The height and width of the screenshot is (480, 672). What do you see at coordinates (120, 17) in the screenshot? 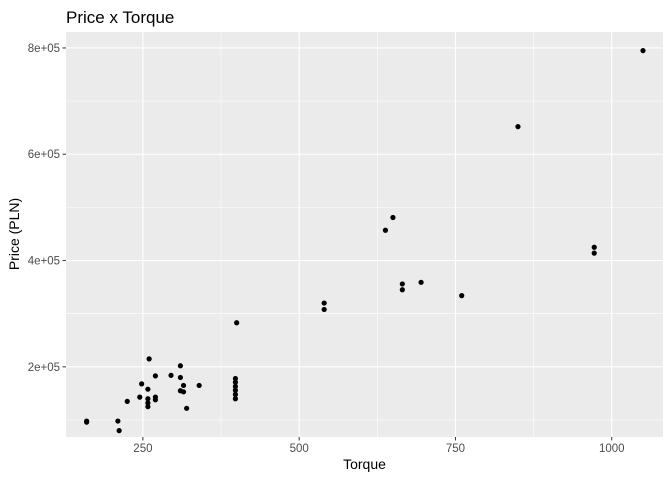
I see `chart-title: Price x Torque` at bounding box center [120, 17].